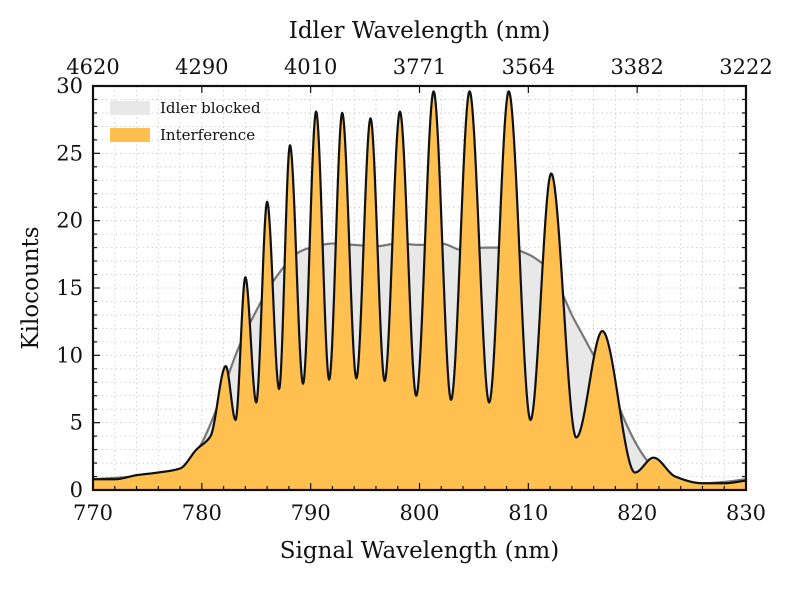  Describe the element at coordinates (201, 67) in the screenshot. I see `top-x-tick-label: 4290` at that location.